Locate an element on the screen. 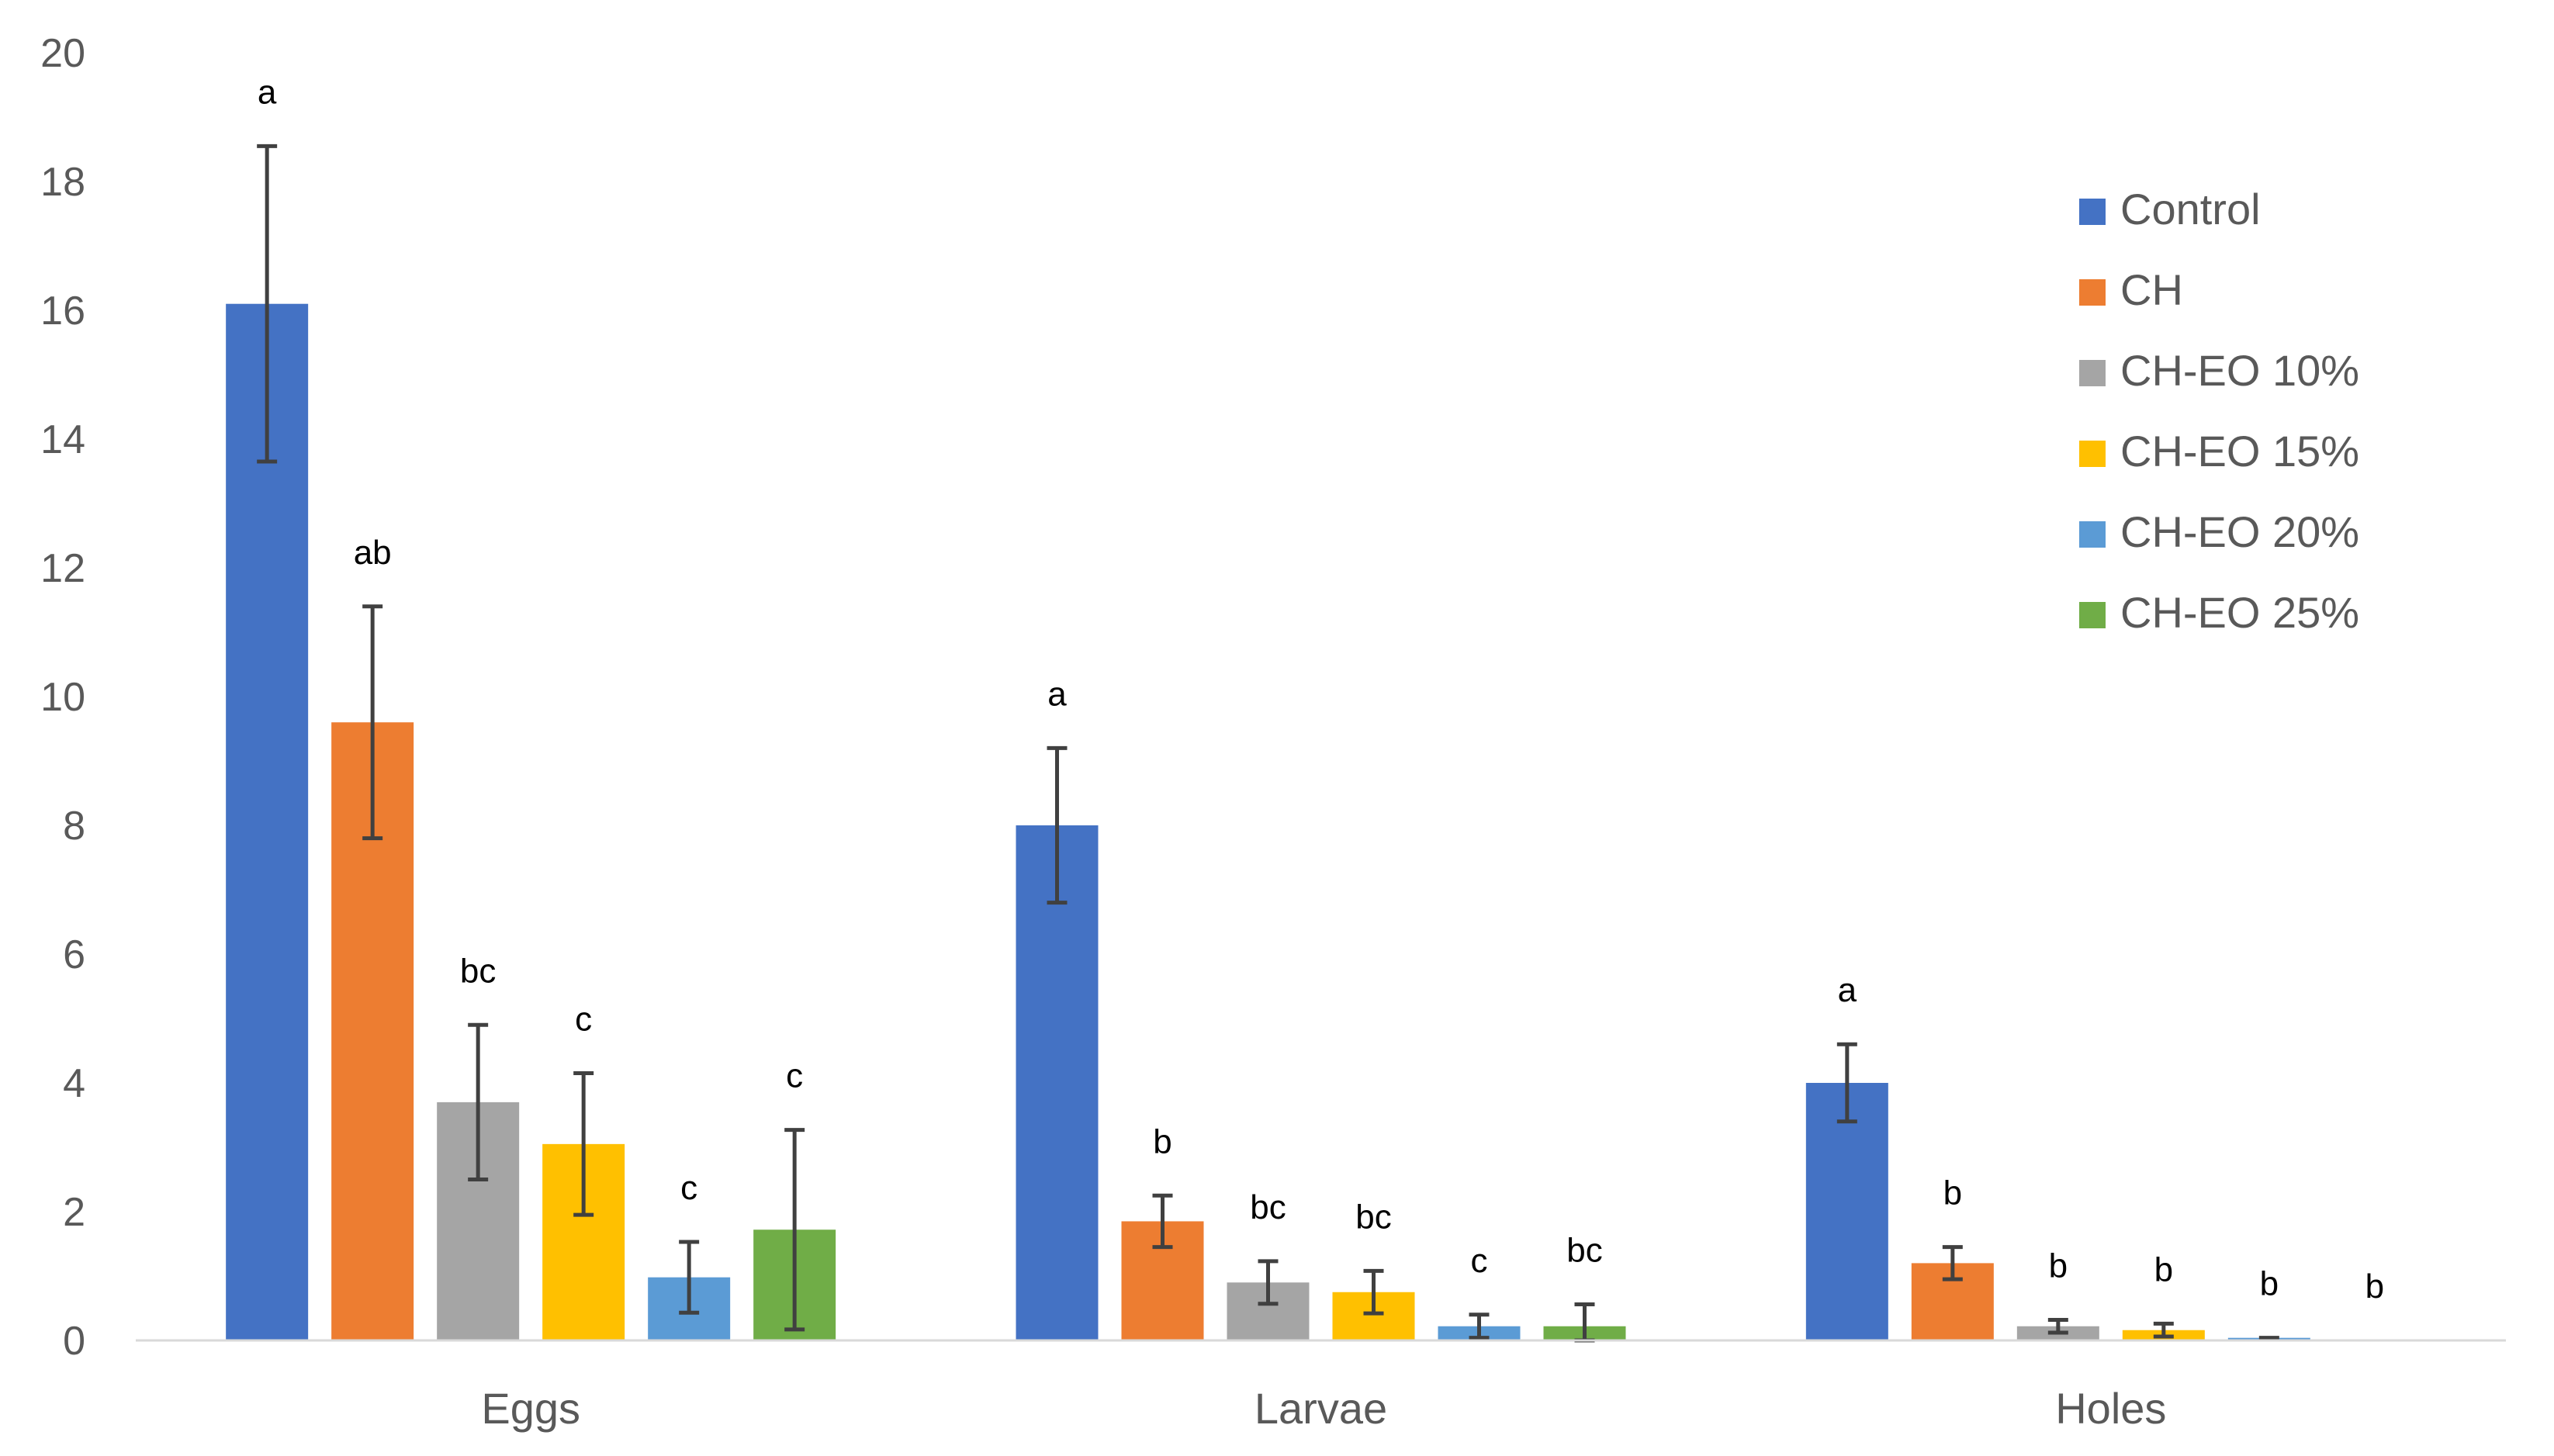 This screenshot has width=2554, height=1456. legend-item: CH is located at coordinates (2131, 289).